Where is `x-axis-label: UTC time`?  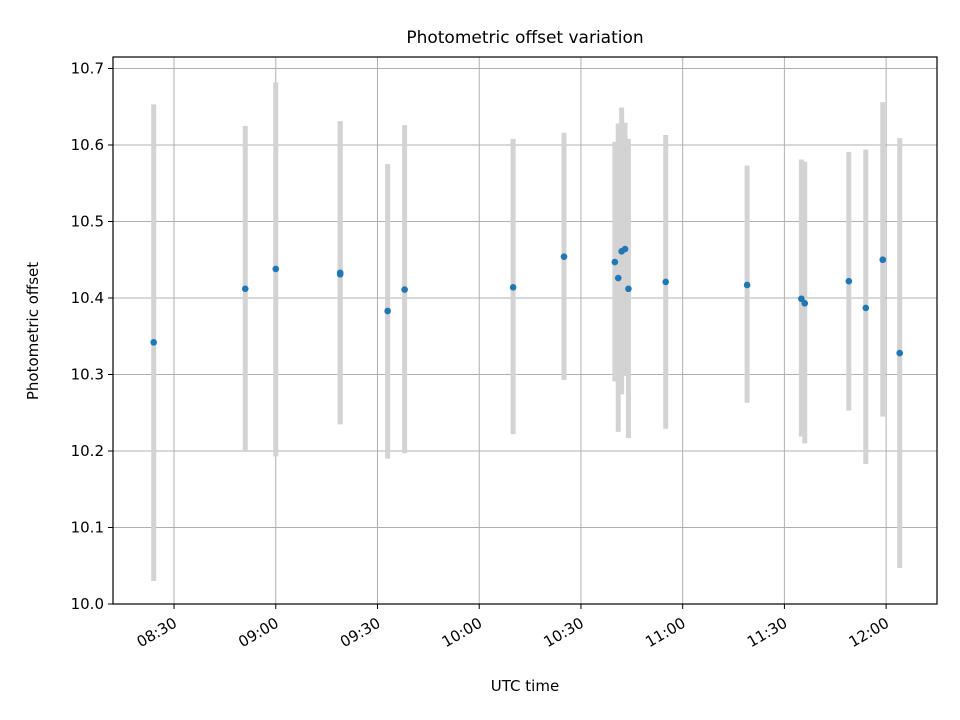
x-axis-label: UTC time is located at coordinates (525, 686).